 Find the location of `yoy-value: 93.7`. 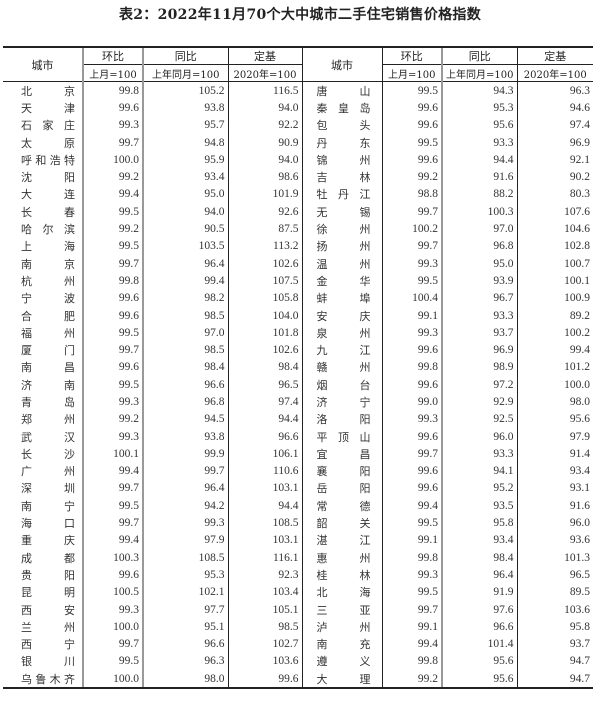

yoy-value: 93.7 is located at coordinates (479, 333).